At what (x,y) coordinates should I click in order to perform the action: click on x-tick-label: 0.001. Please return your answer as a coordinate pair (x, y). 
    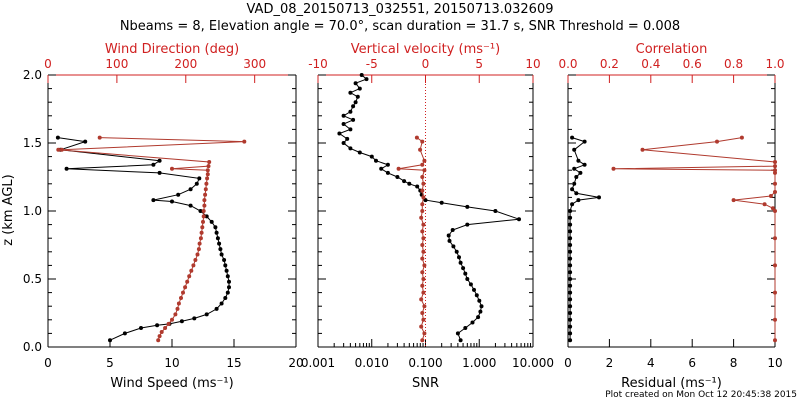
    Looking at the image, I should click on (318, 363).